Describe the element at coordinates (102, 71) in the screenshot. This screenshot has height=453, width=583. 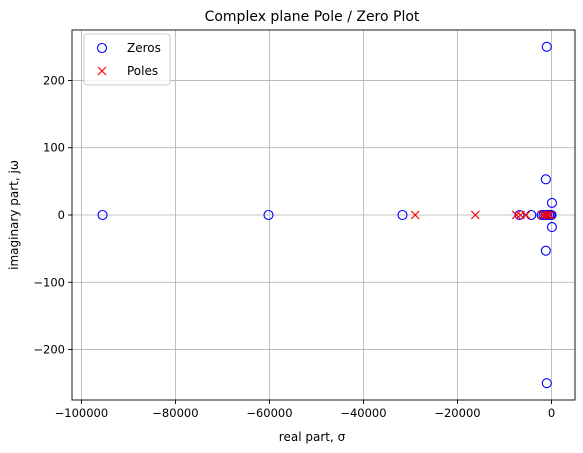
I see `legend-poles-marker` at that location.